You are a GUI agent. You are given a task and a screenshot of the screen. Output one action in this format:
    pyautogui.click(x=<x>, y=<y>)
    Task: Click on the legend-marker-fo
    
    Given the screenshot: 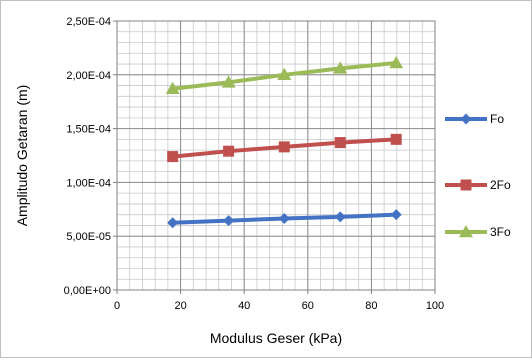 What is the action you would take?
    pyautogui.click(x=466, y=119)
    